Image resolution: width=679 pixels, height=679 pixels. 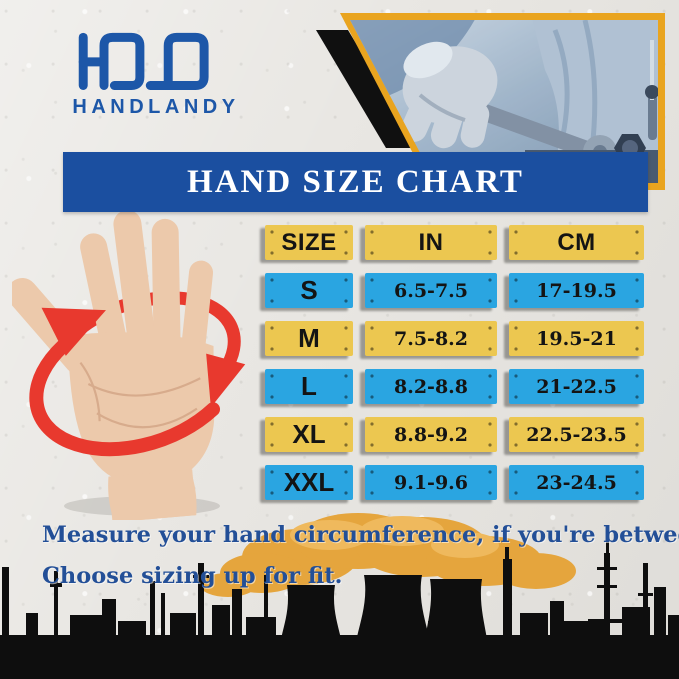 What do you see at coordinates (576, 482) in the screenshot?
I see `cell-cm-xxl: 23-24.5` at bounding box center [576, 482].